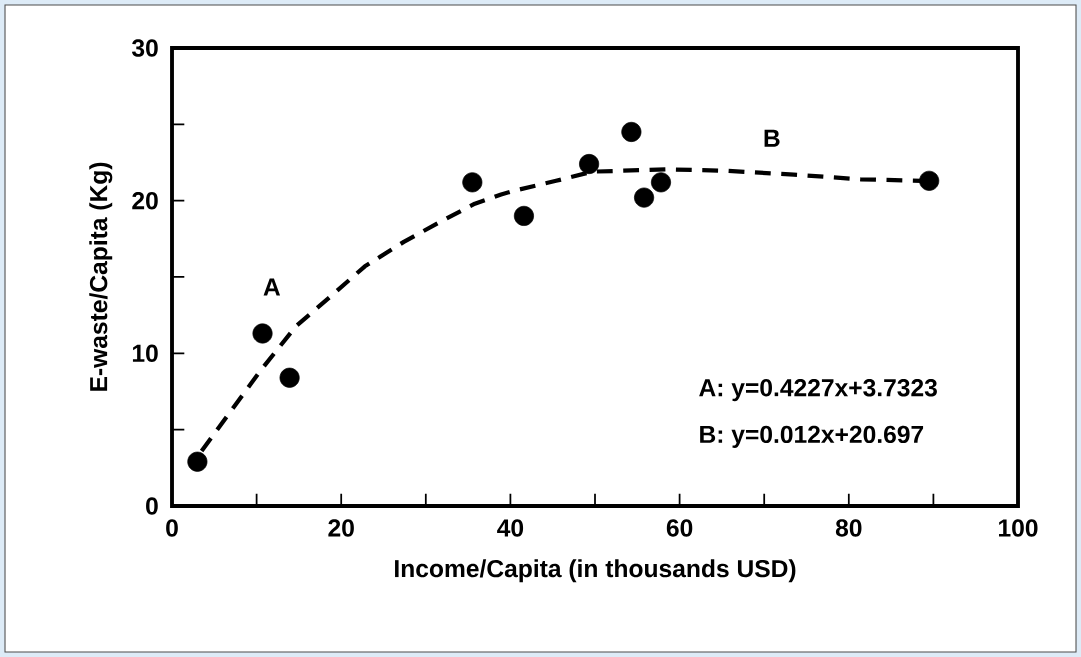 The height and width of the screenshot is (657, 1081). What do you see at coordinates (595, 571) in the screenshot?
I see `x-axis-title: Income/Capita (in thousands USD)` at bounding box center [595, 571].